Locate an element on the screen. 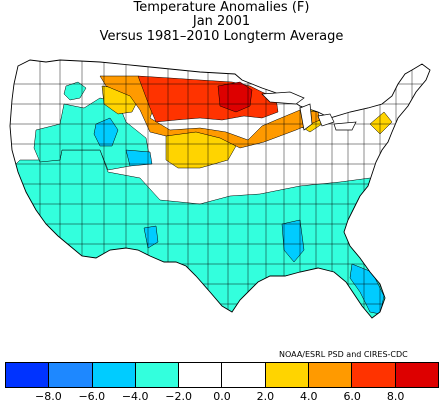 This screenshot has width=443, height=401. data-credit: NOAA/ESRL PSD and CIRES-CDC is located at coordinates (343, 354).